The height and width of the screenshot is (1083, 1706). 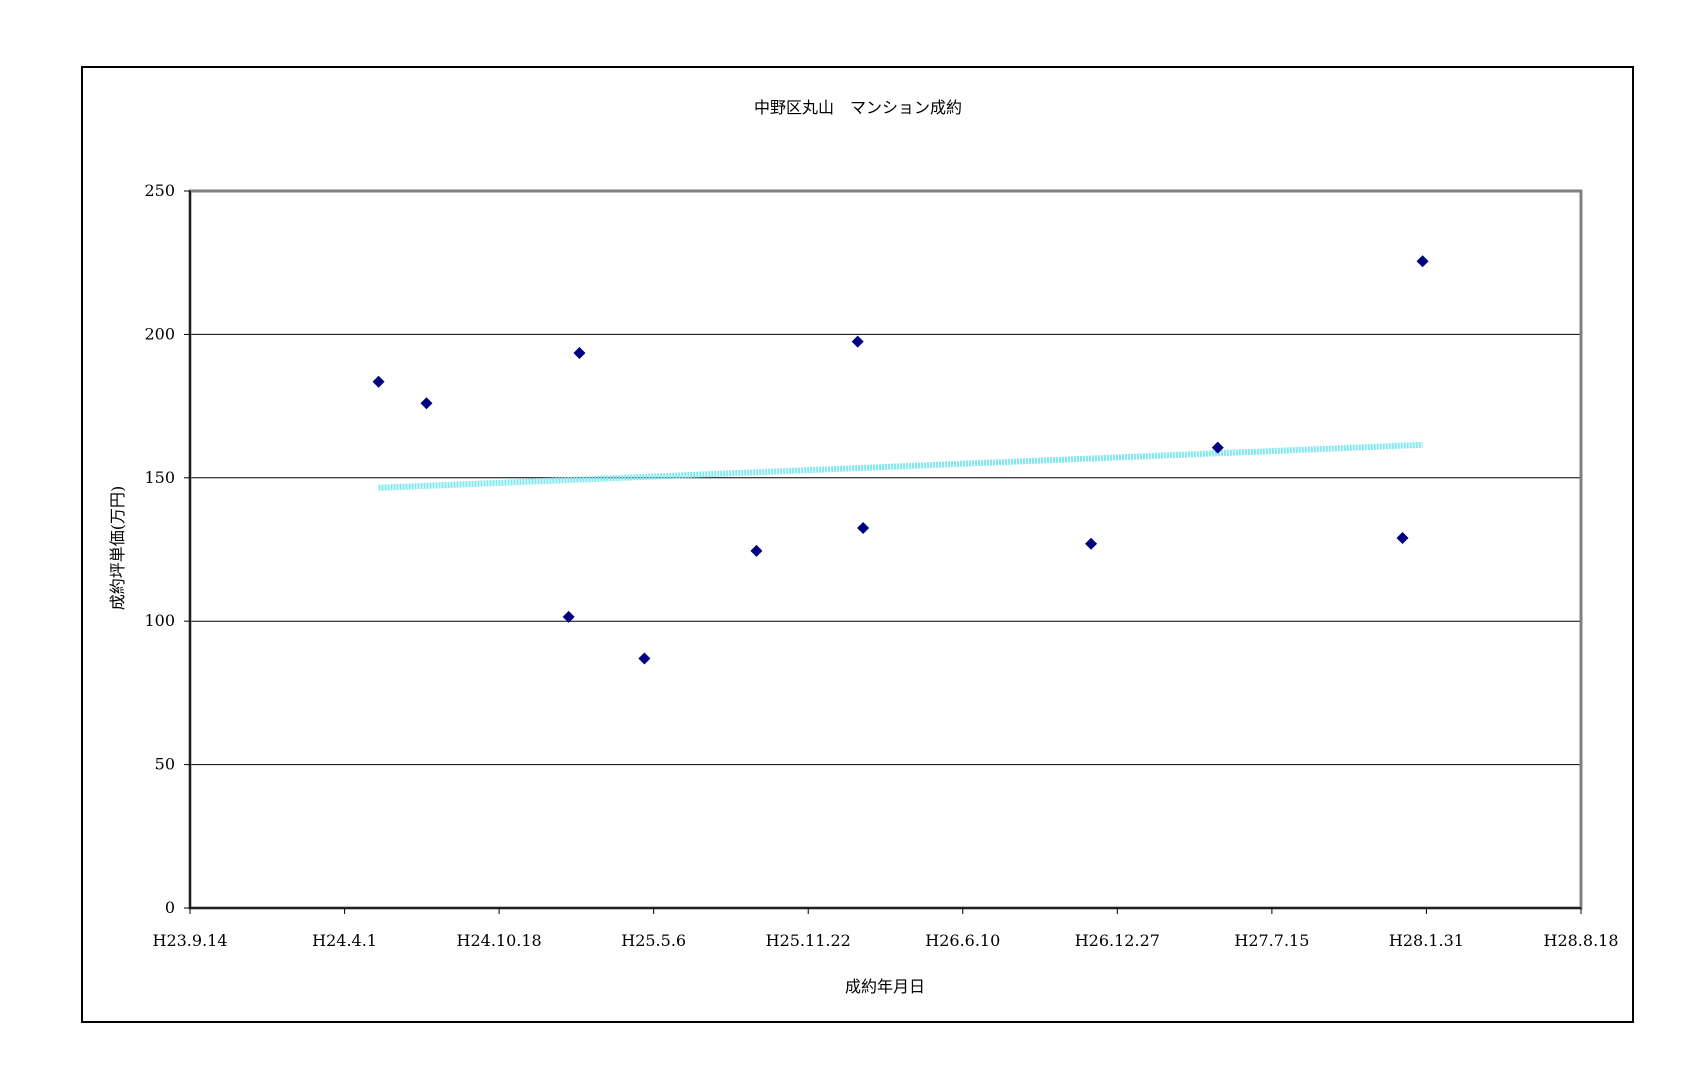 What do you see at coordinates (1117, 940) in the screenshot?
I see `x-tick-label: H26.12.27` at bounding box center [1117, 940].